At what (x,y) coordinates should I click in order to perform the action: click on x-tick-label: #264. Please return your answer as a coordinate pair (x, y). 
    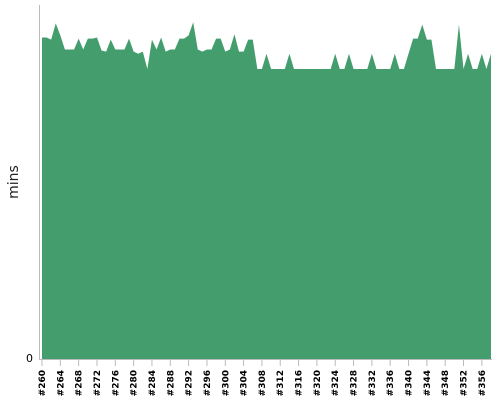
    Looking at the image, I should click on (61, 383).